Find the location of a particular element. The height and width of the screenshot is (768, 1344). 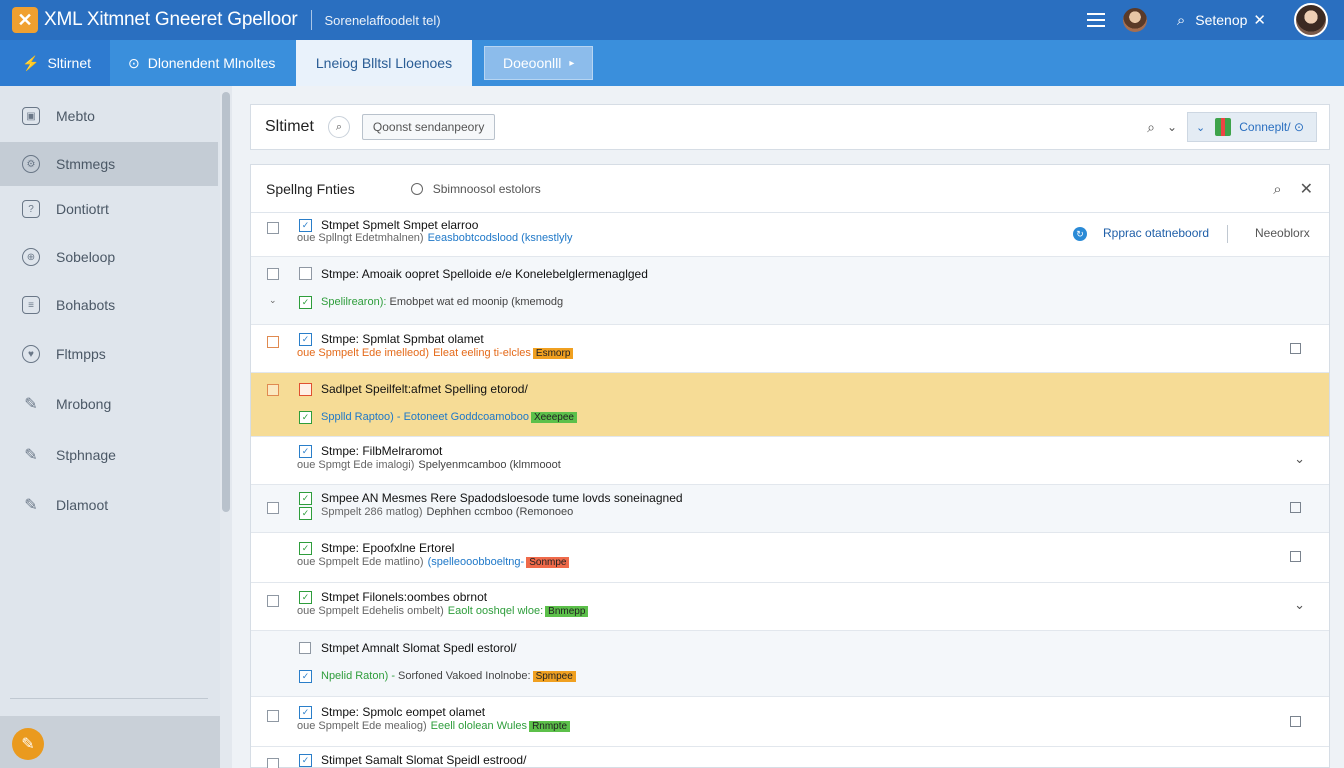

app-title: XML Xitmnet Gneeret Gpelloor is located at coordinates (171, 19).